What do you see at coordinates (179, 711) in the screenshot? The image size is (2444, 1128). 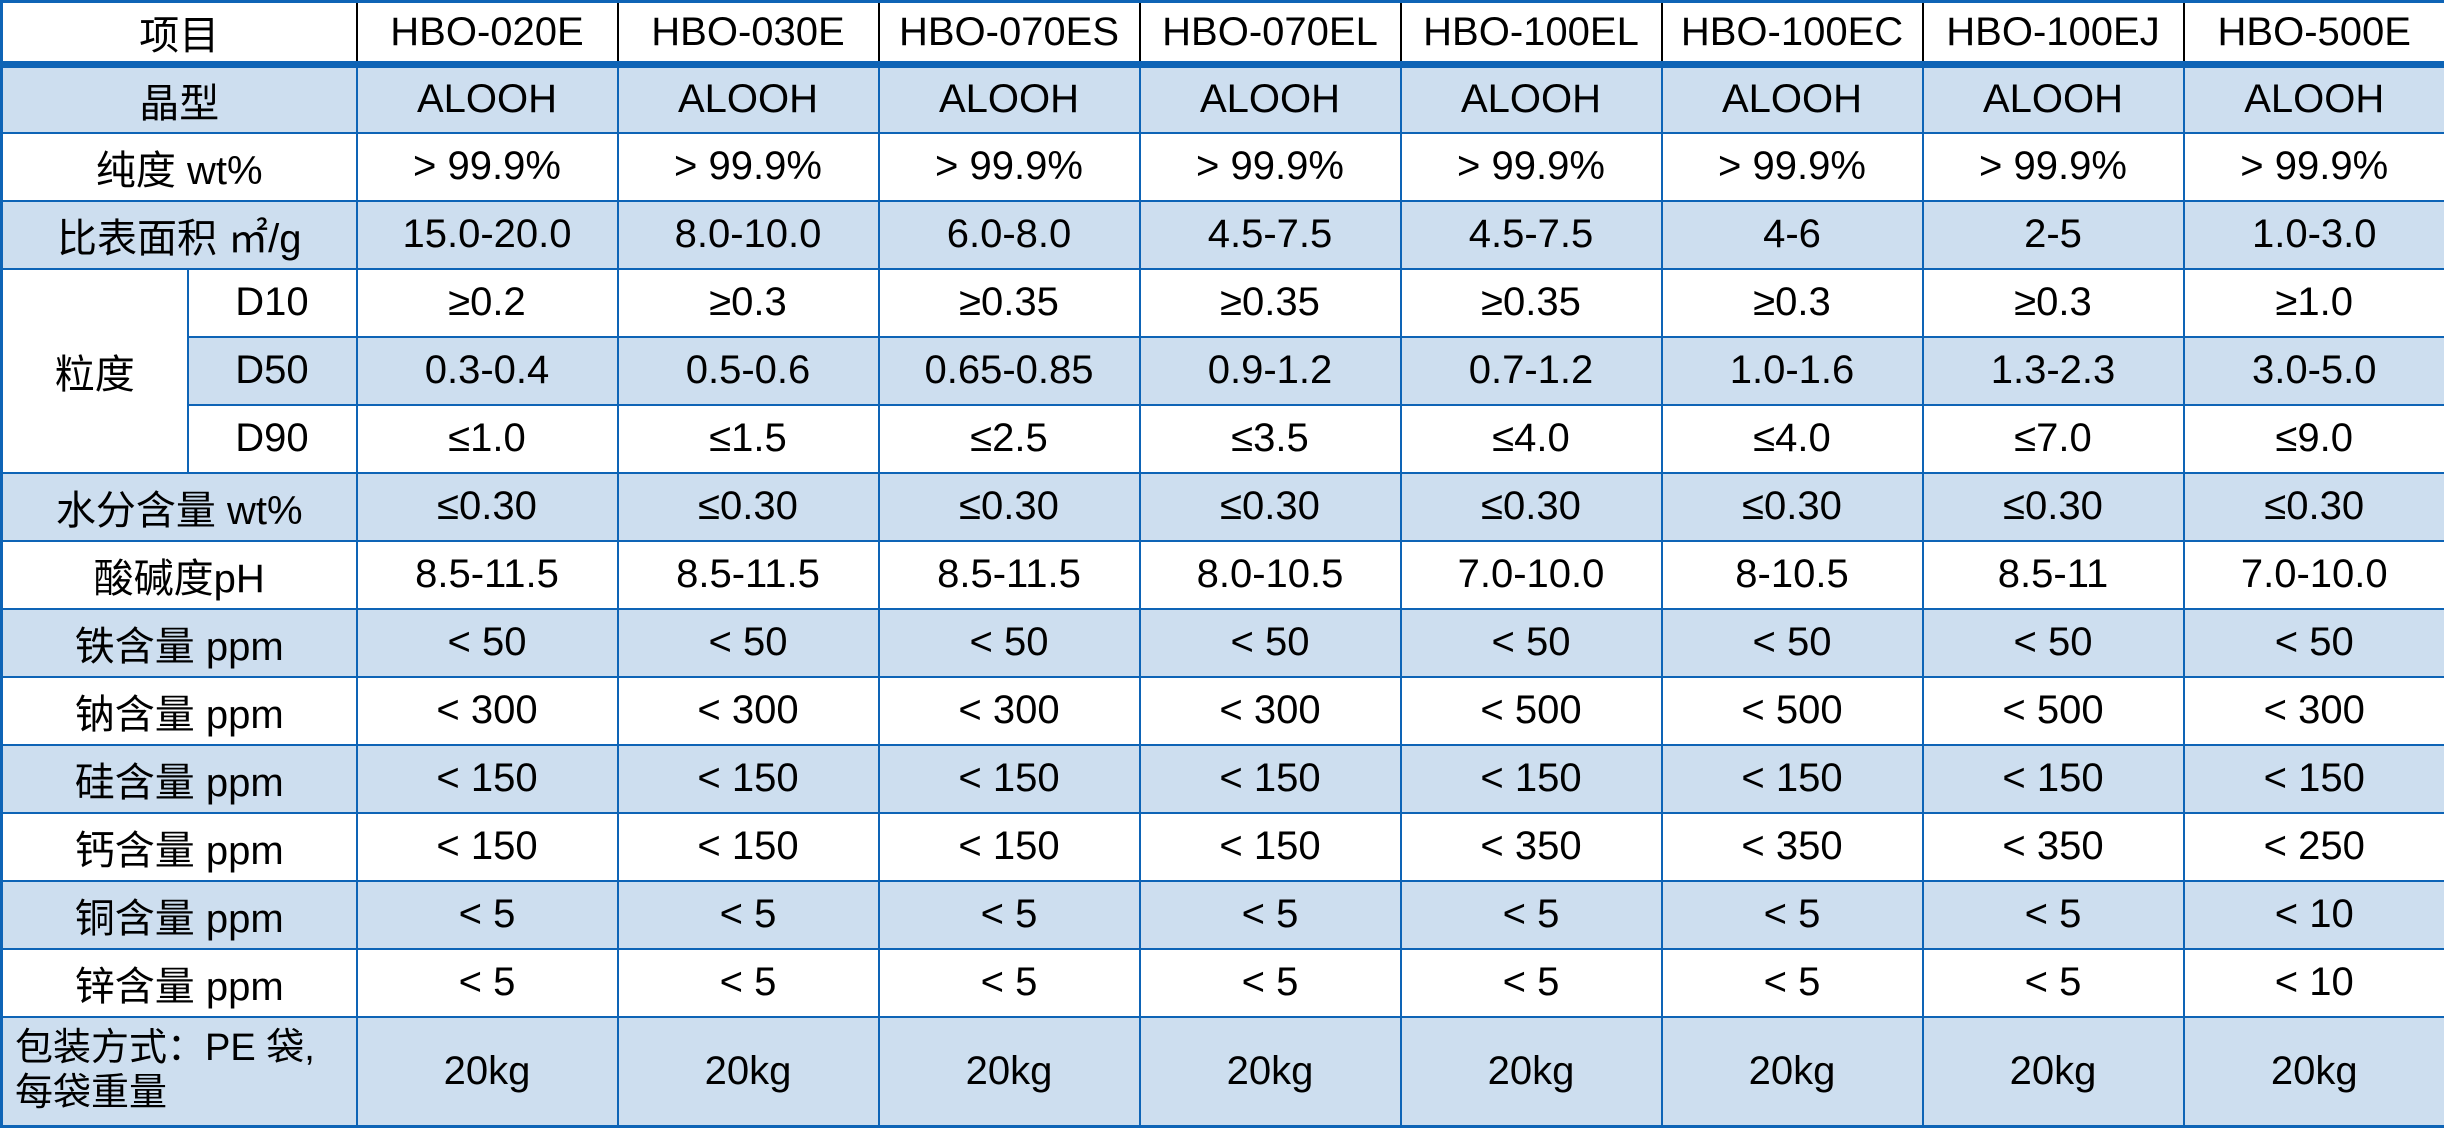 I see `row-label: 钠含量 ppm` at bounding box center [179, 711].